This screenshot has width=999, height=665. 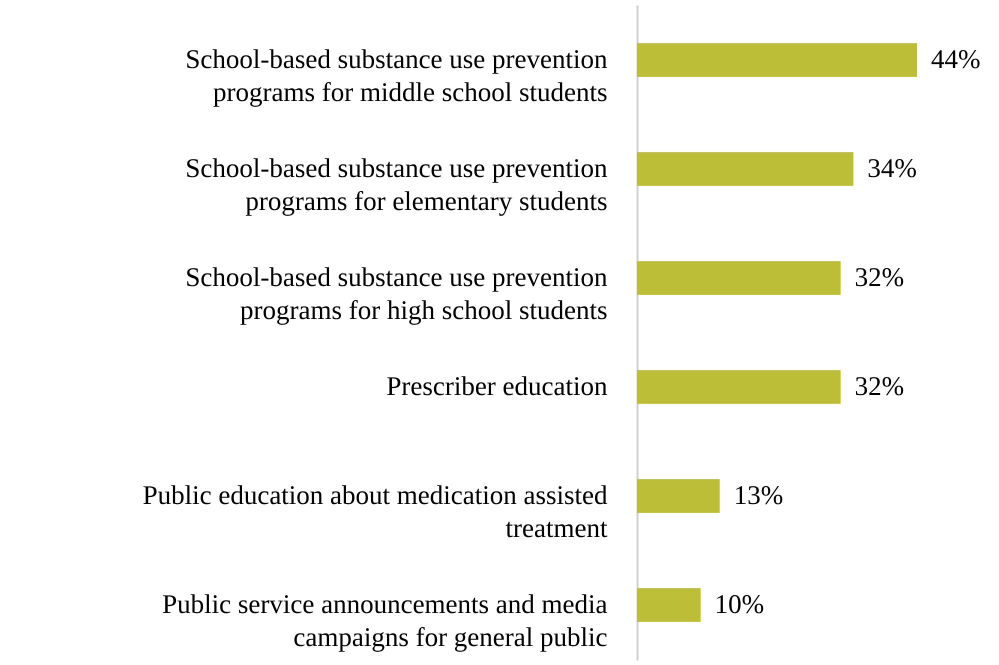 What do you see at coordinates (375, 511) in the screenshot?
I see `y-tick-label: Public education about medication assisted treatment` at bounding box center [375, 511].